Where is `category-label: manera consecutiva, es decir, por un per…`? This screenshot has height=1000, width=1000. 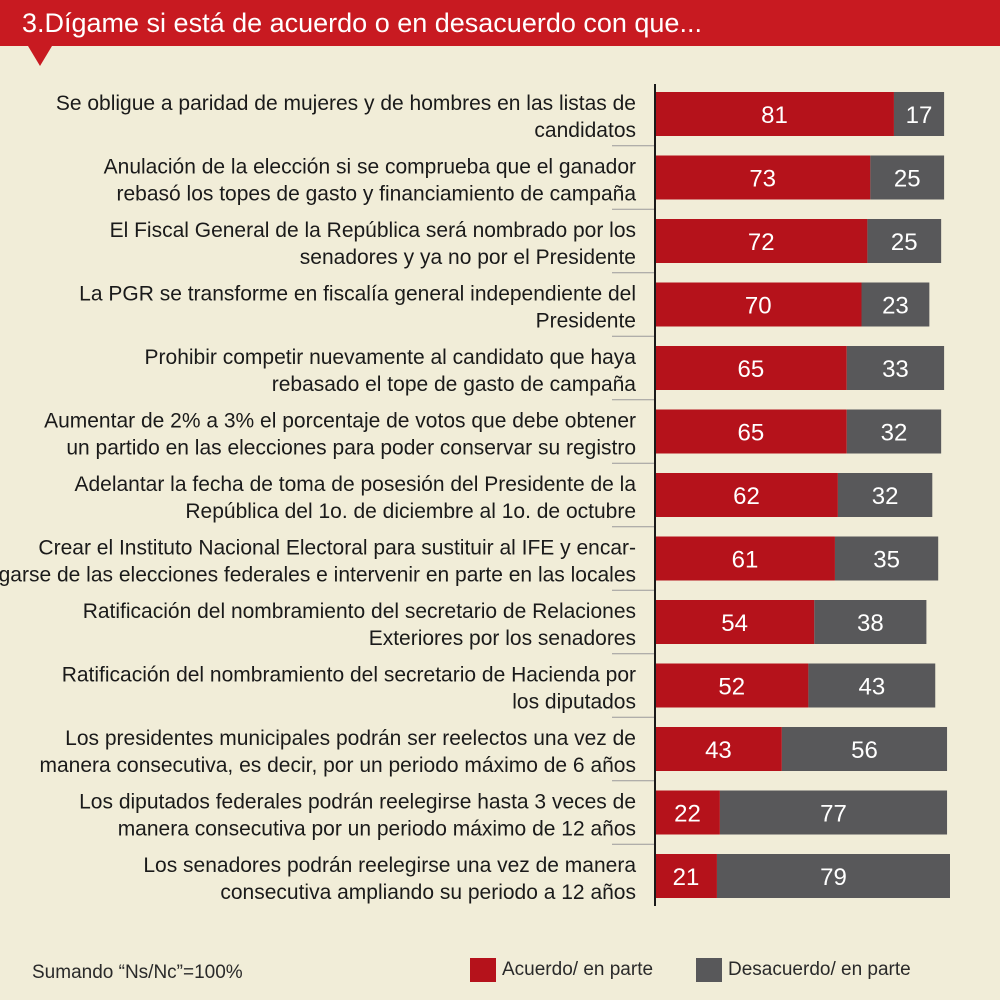 category-label: manera consecutiva, es decir, por un per… is located at coordinates (337, 765).